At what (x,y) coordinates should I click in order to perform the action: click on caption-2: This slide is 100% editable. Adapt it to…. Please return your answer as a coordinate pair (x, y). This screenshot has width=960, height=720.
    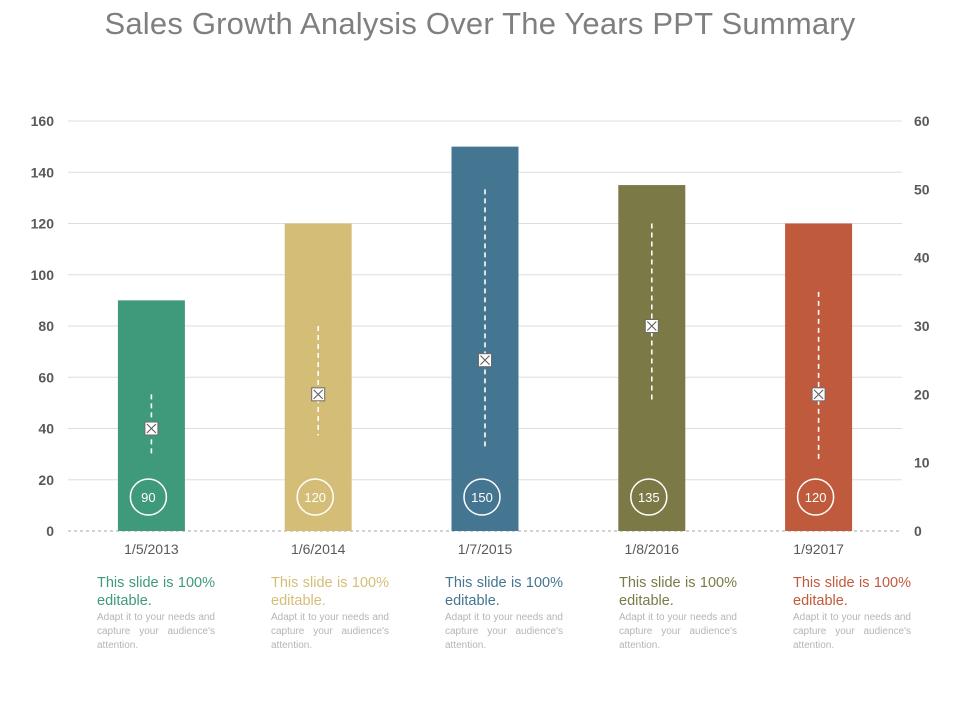
    Looking at the image, I should click on (330, 613).